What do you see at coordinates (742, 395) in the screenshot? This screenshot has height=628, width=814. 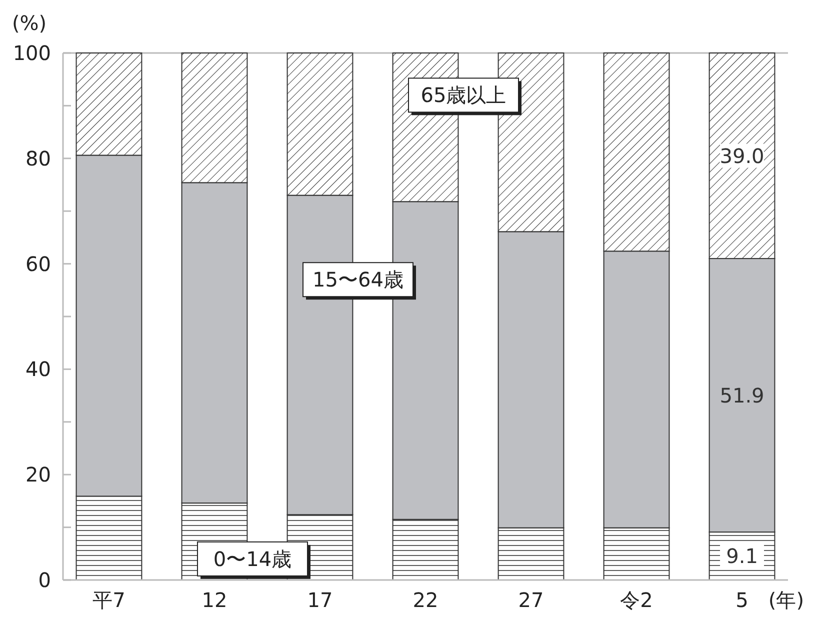 I see `data-label: 51.9` at bounding box center [742, 395].